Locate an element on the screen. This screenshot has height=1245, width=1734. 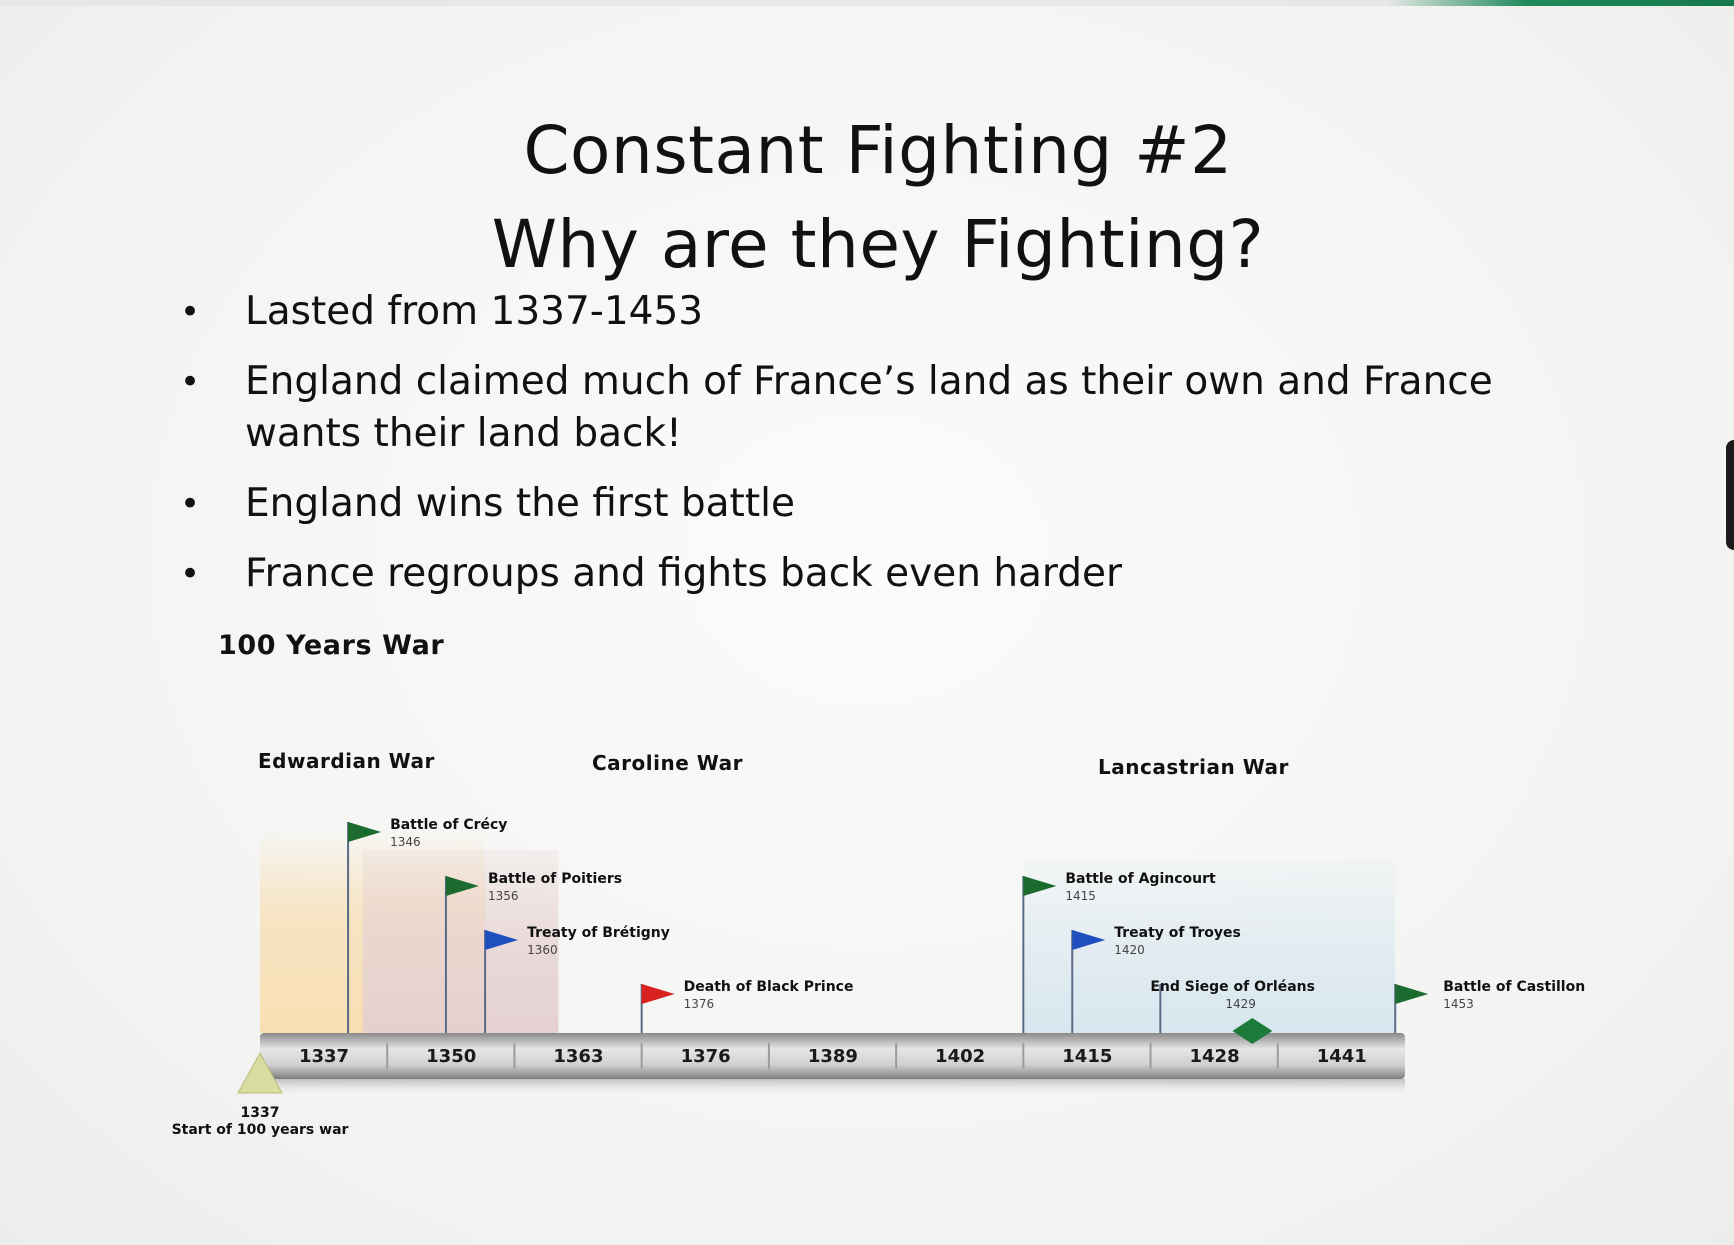
event-year: 1376 is located at coordinates (699, 1004).